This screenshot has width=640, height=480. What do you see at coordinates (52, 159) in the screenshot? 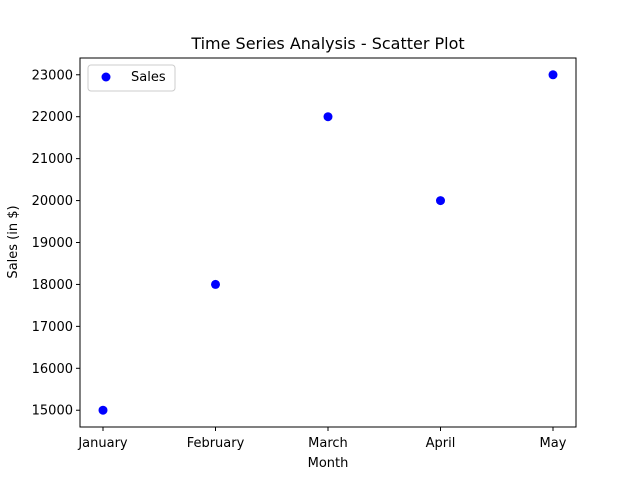
I see `y-tick-label: 21000` at bounding box center [52, 159].